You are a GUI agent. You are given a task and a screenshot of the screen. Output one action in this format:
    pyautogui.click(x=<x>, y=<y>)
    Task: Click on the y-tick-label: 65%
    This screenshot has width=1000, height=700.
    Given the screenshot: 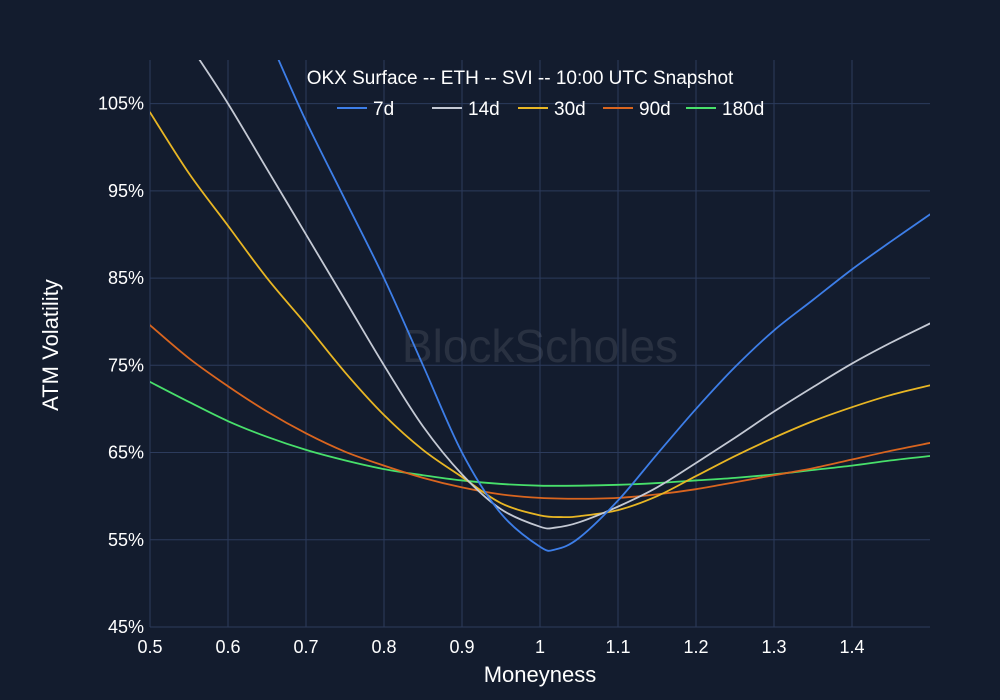 What is the action you would take?
    pyautogui.click(x=126, y=453)
    